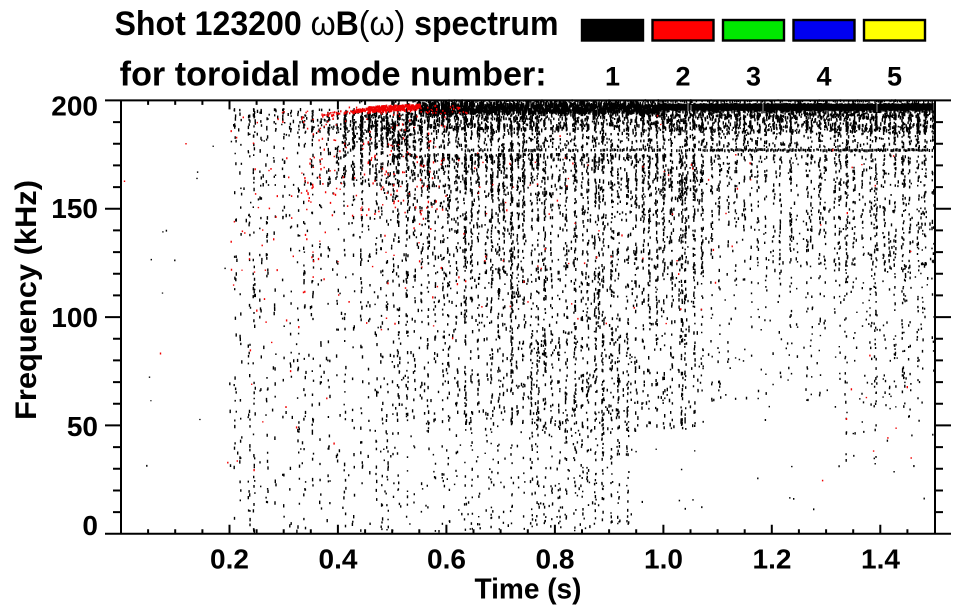 The height and width of the screenshot is (615, 963). What do you see at coordinates (555, 559) in the screenshot?
I see `svg-text: 0.8` at bounding box center [555, 559].